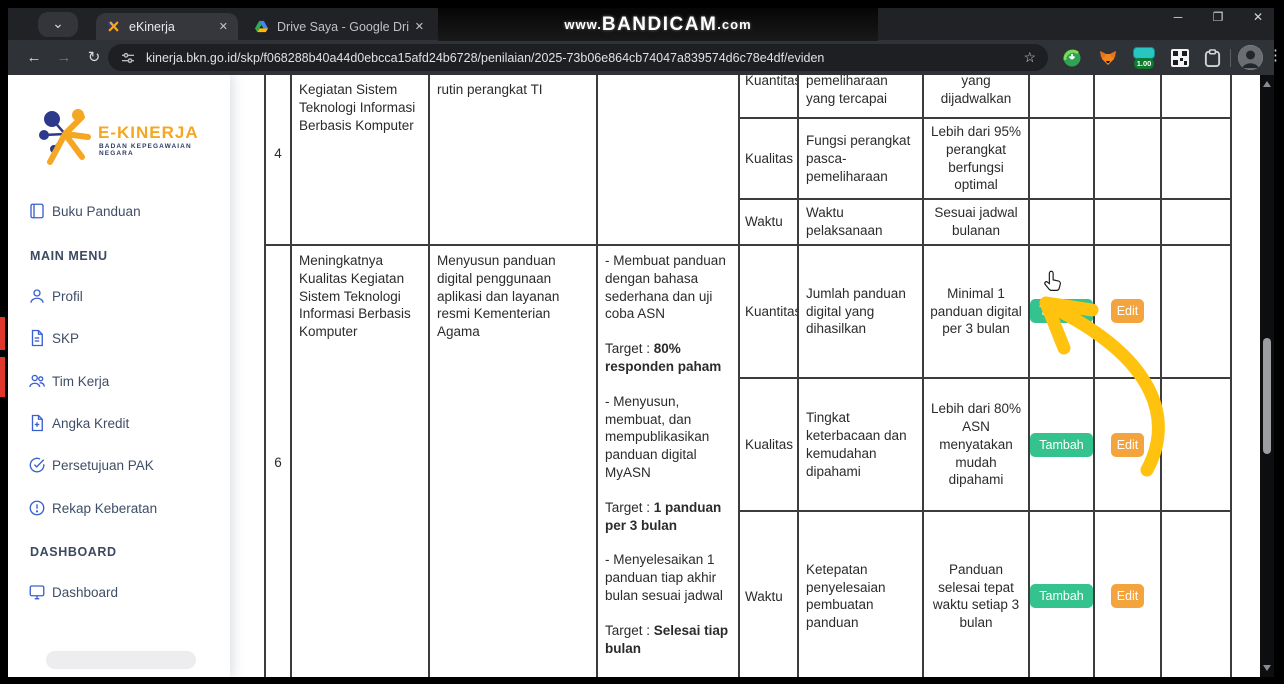 Image resolution: width=1284 pixels, height=684 pixels. What do you see at coordinates (629, 630) in the screenshot?
I see `detail-text: Target :` at bounding box center [629, 630].